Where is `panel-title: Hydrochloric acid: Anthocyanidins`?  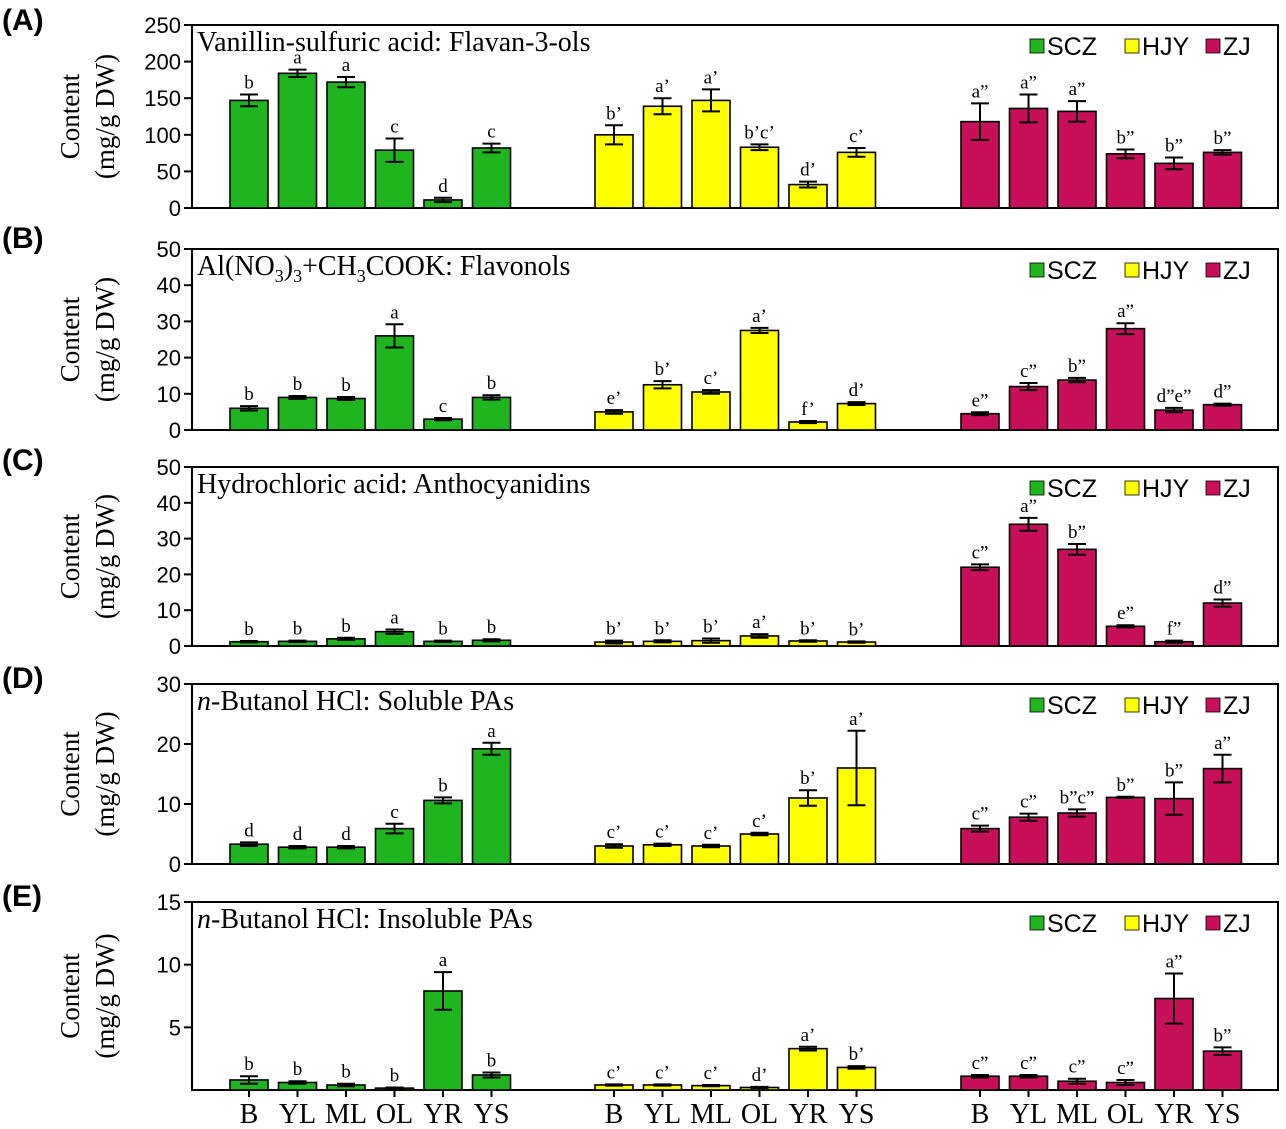
panel-title: Hydrochloric acid: Anthocyanidins is located at coordinates (393, 484).